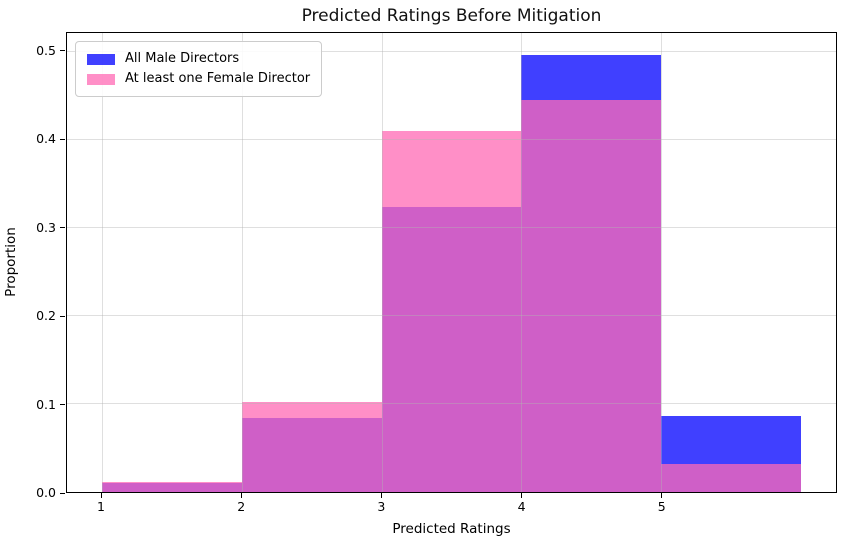 The width and height of the screenshot is (846, 547). What do you see at coordinates (218, 78) in the screenshot?
I see `legend-label: At least one Female Director` at bounding box center [218, 78].